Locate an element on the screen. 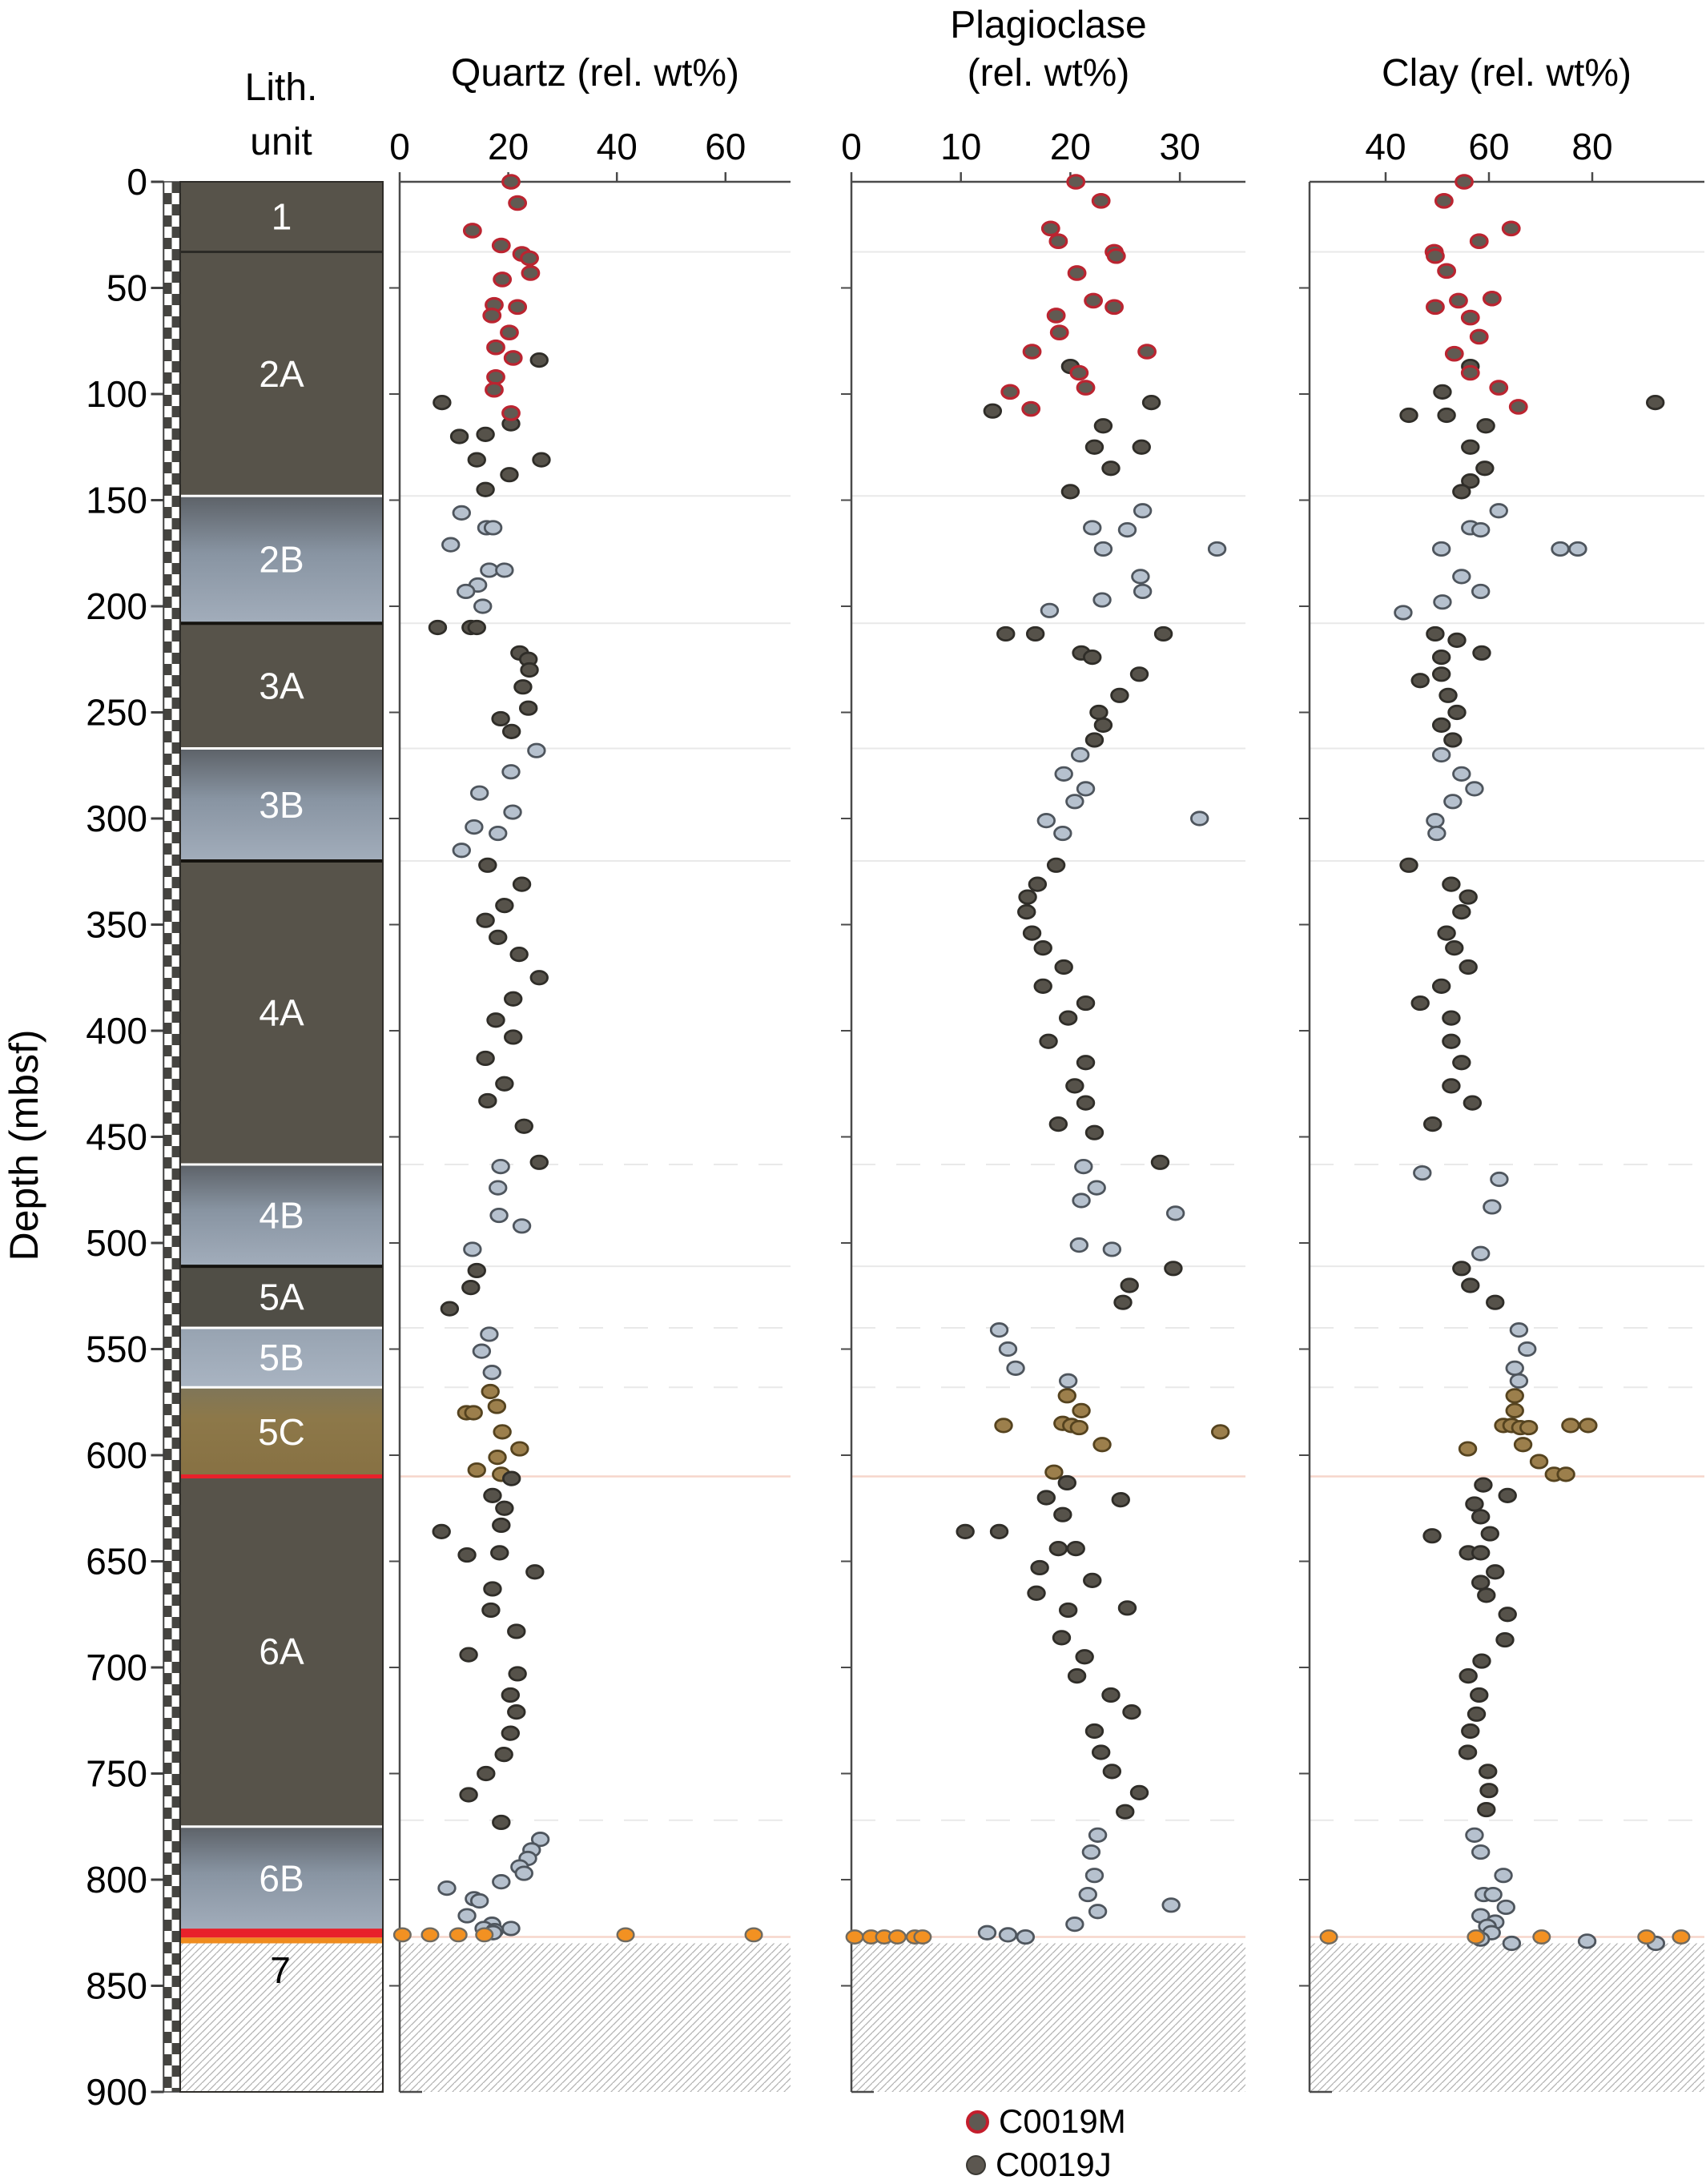  svg-text: 80 is located at coordinates (1591, 146).